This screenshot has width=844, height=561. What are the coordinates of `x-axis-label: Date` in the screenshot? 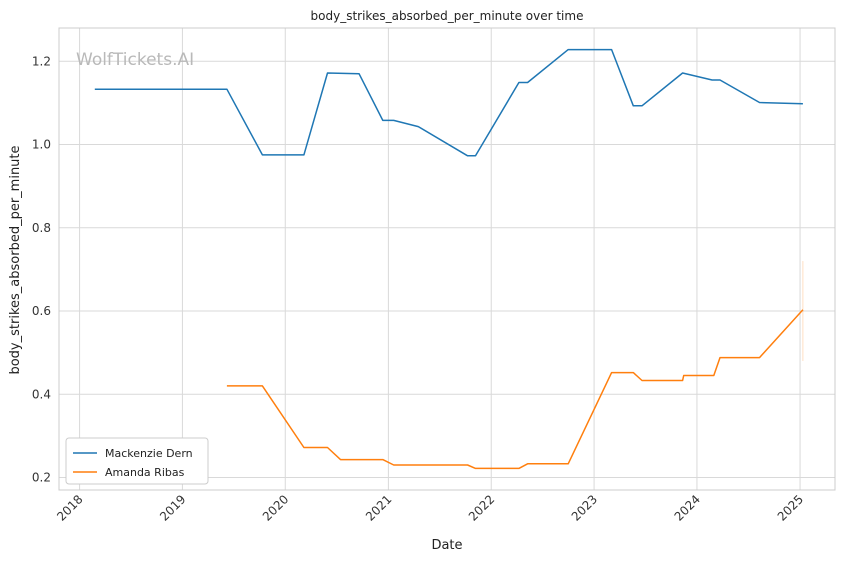 It's located at (446, 545).